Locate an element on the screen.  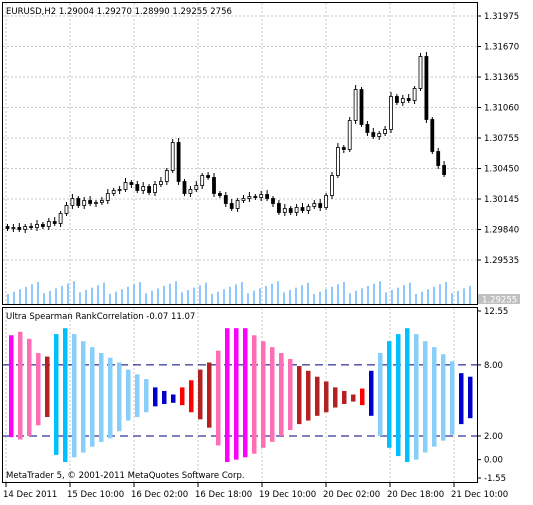
indicator-scale: 12.55 8.00 2.00 0.00 -1.55 is located at coordinates (492, 395).